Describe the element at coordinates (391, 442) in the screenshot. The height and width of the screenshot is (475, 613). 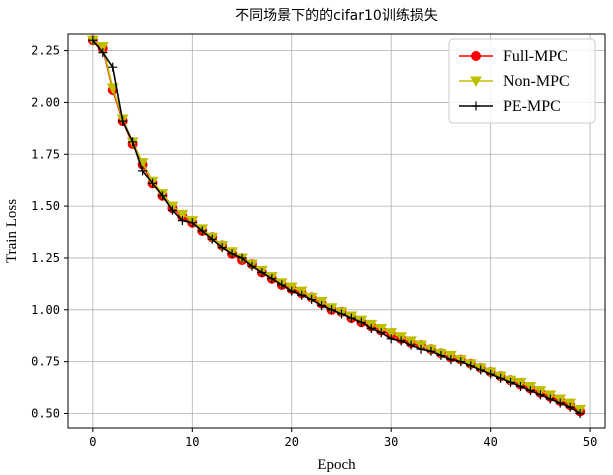
I see `x-tick-label: 30` at that location.